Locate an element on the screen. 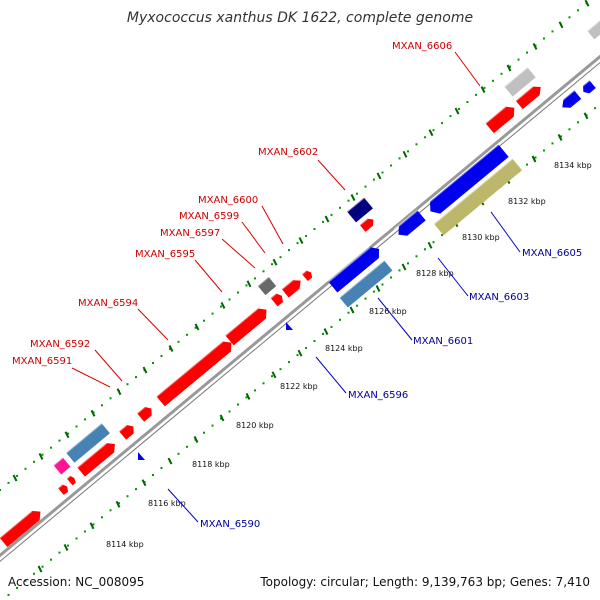 This screenshot has height=600, width=600. gene-label-forward: MXAN_6606 is located at coordinates (422, 46).